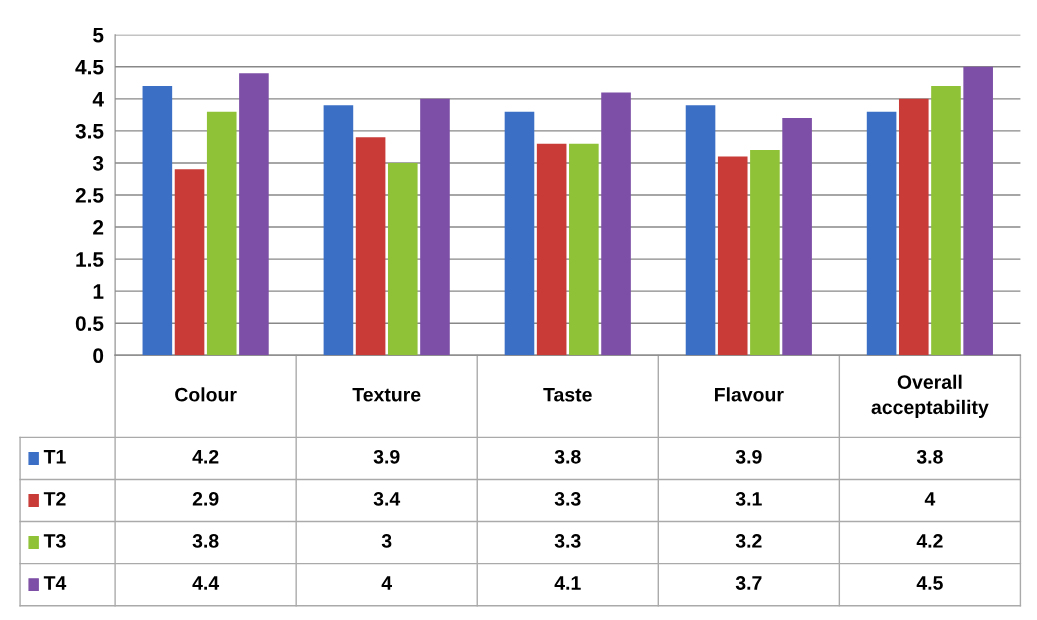 The height and width of the screenshot is (620, 1037). Describe the element at coordinates (55, 583) in the screenshot. I see `legend-label: T4` at that location.